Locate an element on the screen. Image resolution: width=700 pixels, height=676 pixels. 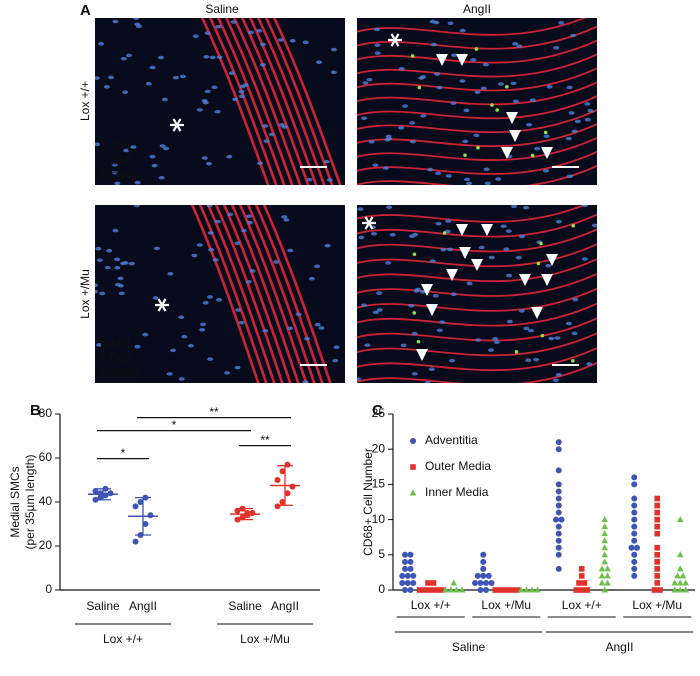
group-label: Saline is located at coordinates (469, 647).